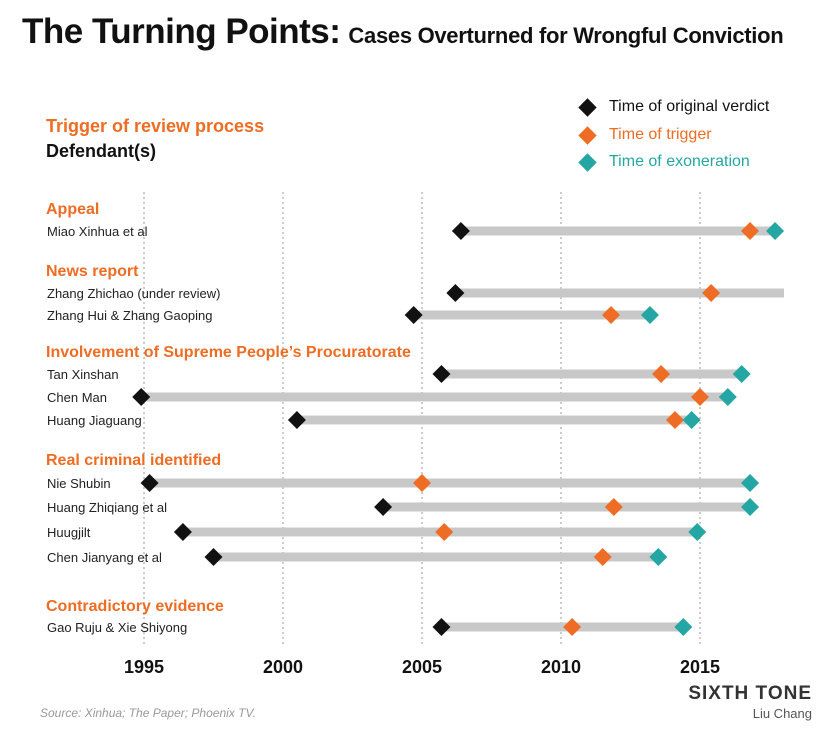  Describe the element at coordinates (135, 606) in the screenshot. I see `category-label: Contradictory evidence` at that location.